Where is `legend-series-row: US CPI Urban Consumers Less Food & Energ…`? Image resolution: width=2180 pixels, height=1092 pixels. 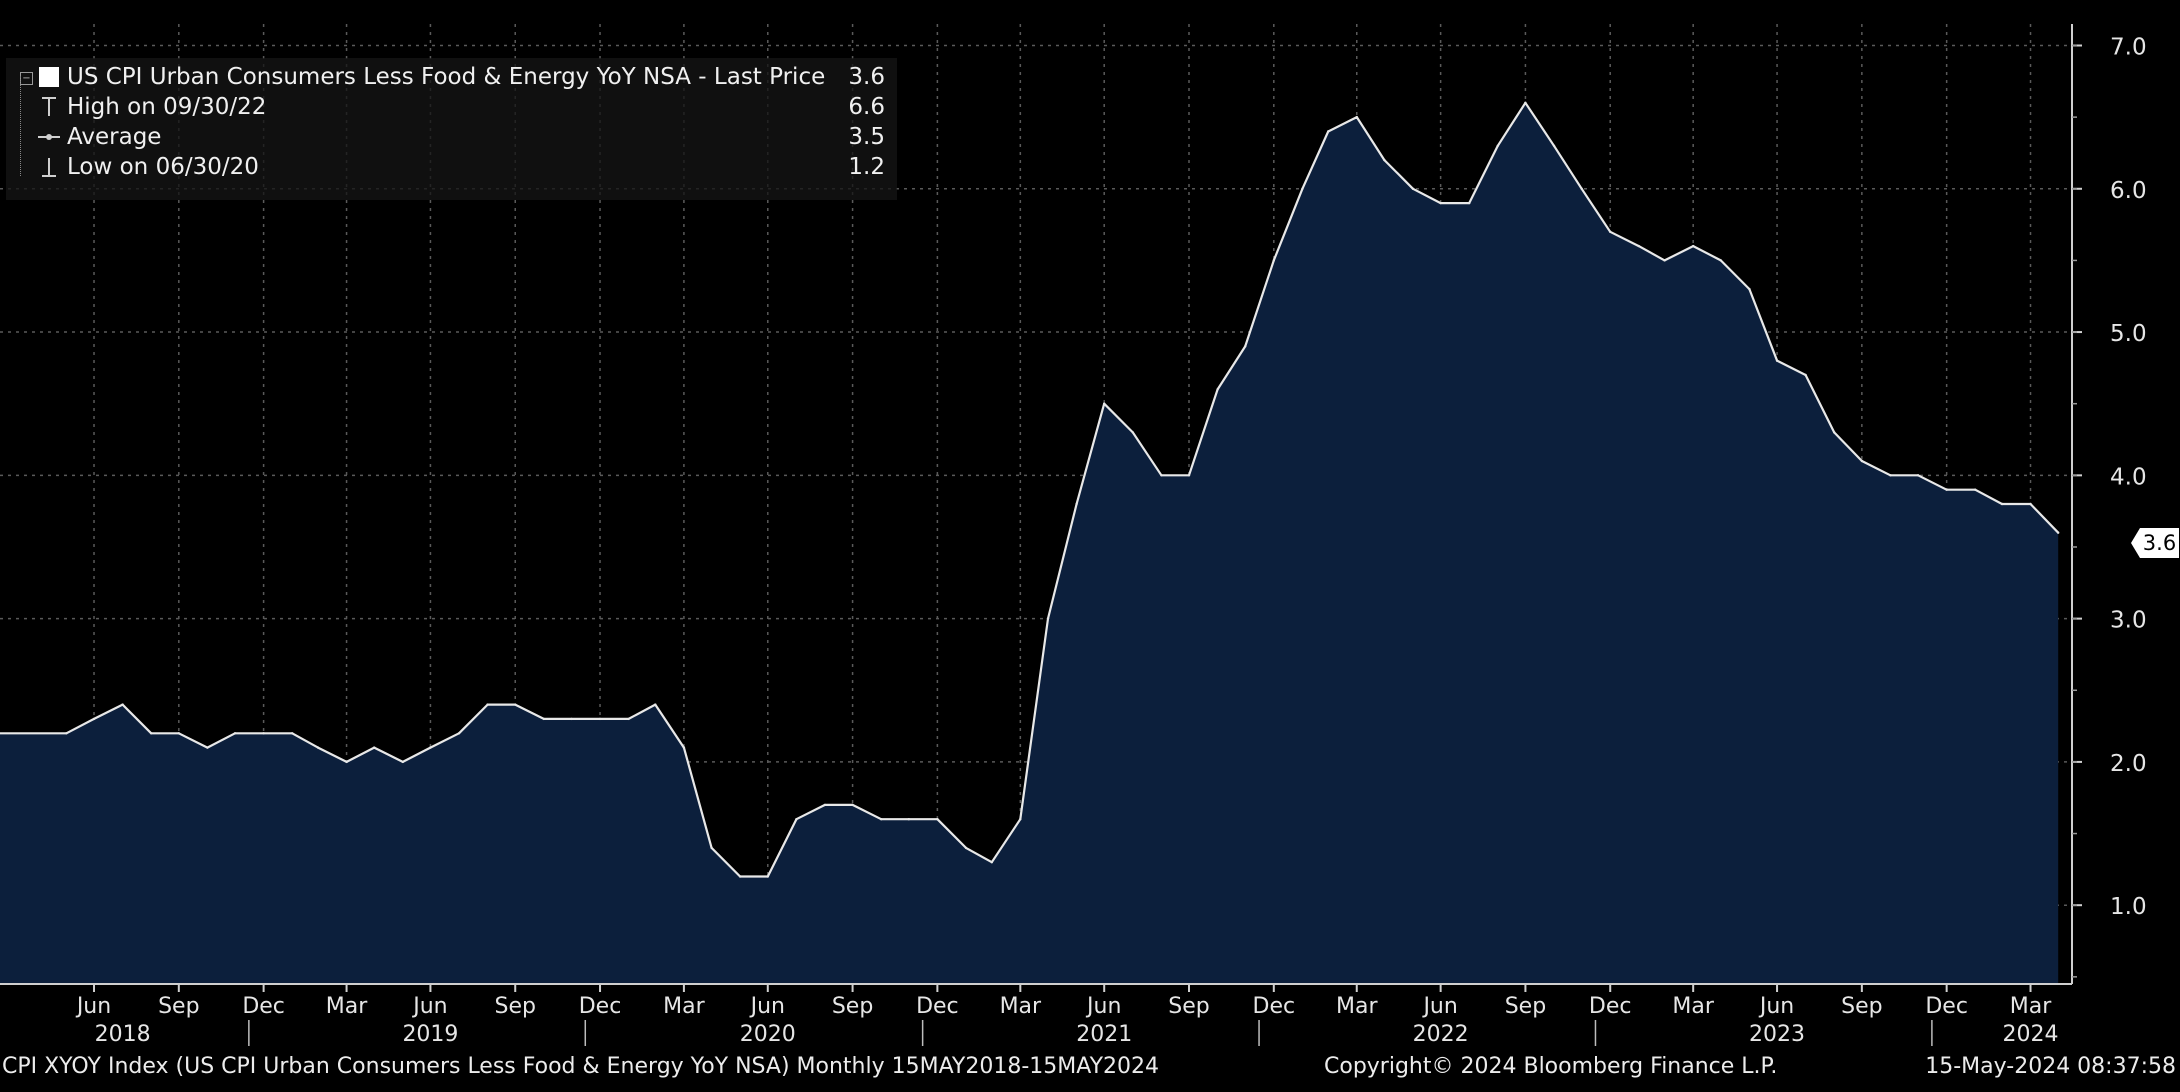 legend-series-row: US CPI Urban Consumers Less Food & Energ… is located at coordinates (451, 77).